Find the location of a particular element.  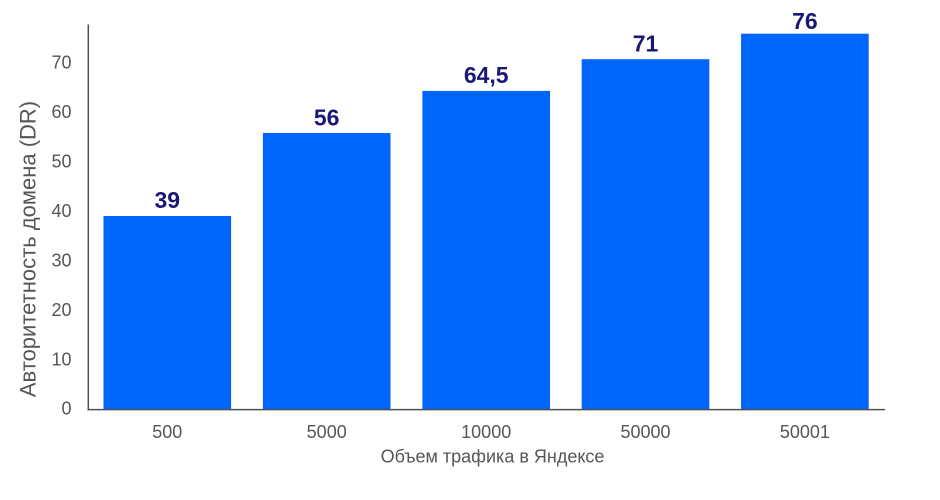

svg-text: 50000 is located at coordinates (645, 432).